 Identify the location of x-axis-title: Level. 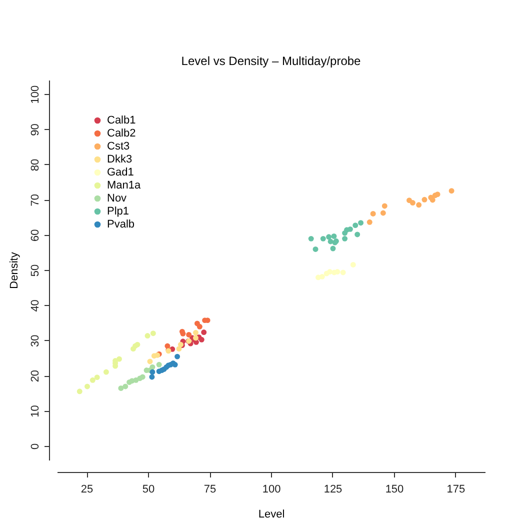
(271, 514).